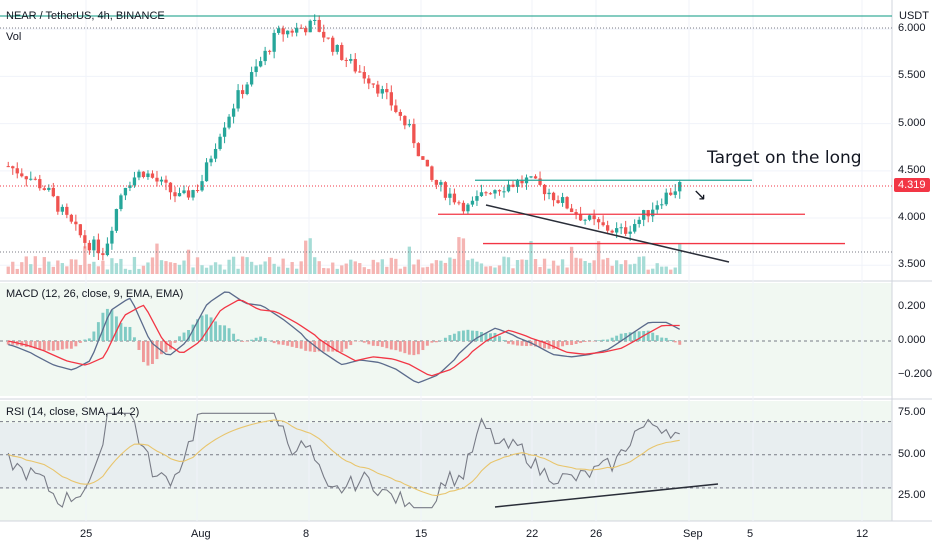 The image size is (932, 555). Describe the element at coordinates (86, 534) in the screenshot. I see `time-tick-label: 25` at that location.